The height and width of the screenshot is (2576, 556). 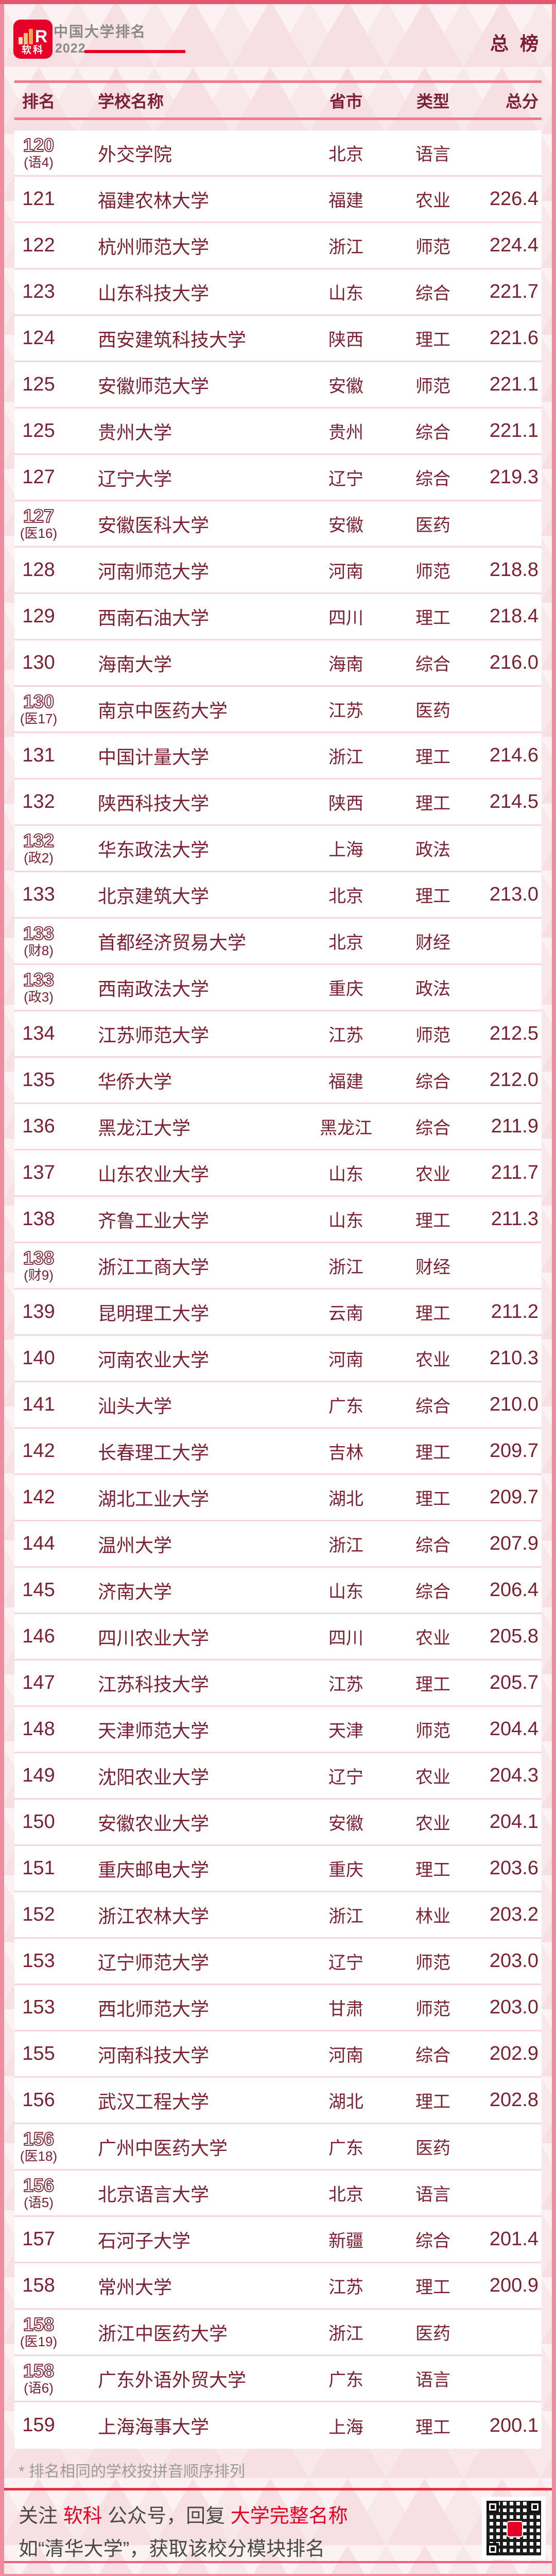 What do you see at coordinates (38, 1081) in the screenshot?
I see `rank-cell: 135` at bounding box center [38, 1081].